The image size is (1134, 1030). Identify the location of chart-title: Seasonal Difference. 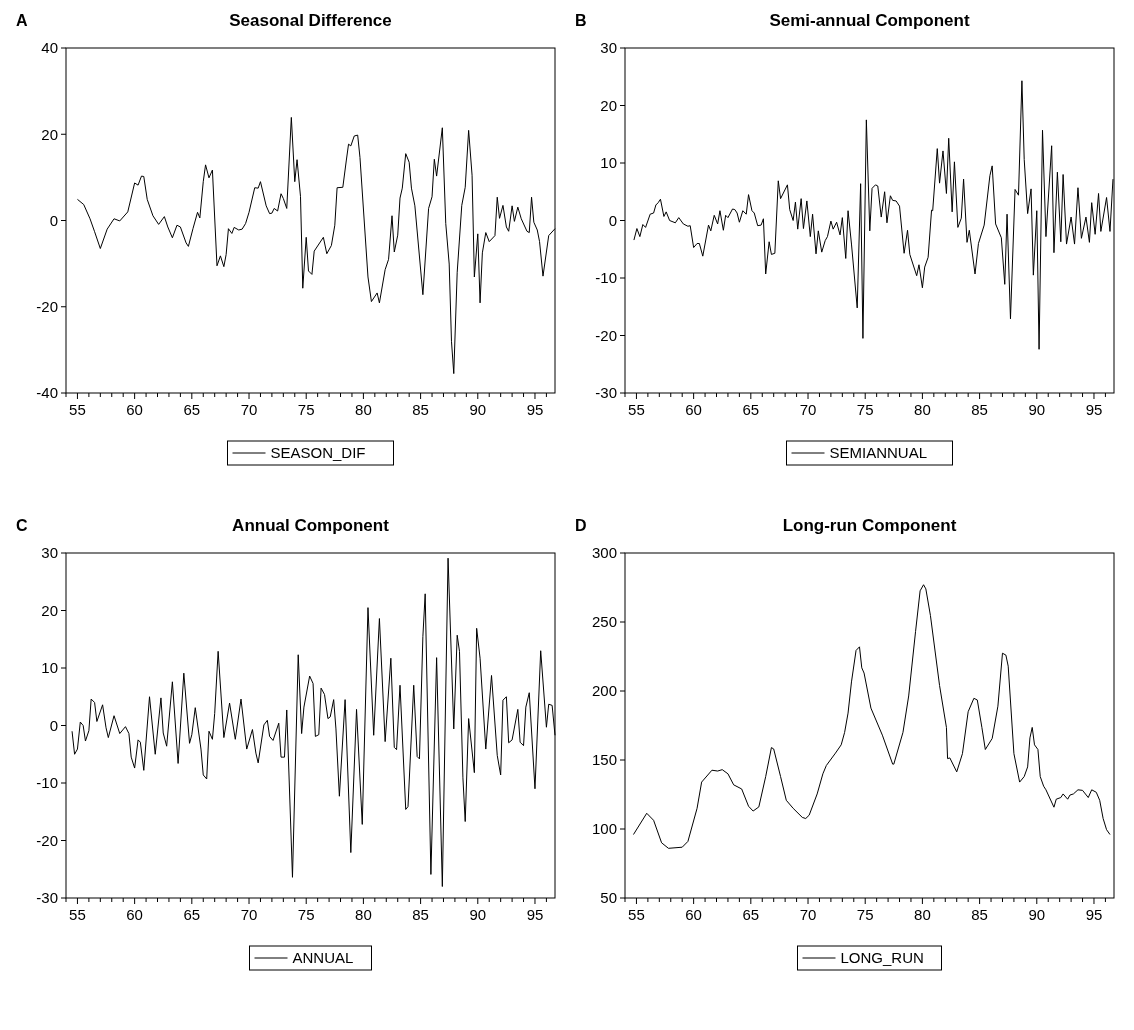
(310, 20).